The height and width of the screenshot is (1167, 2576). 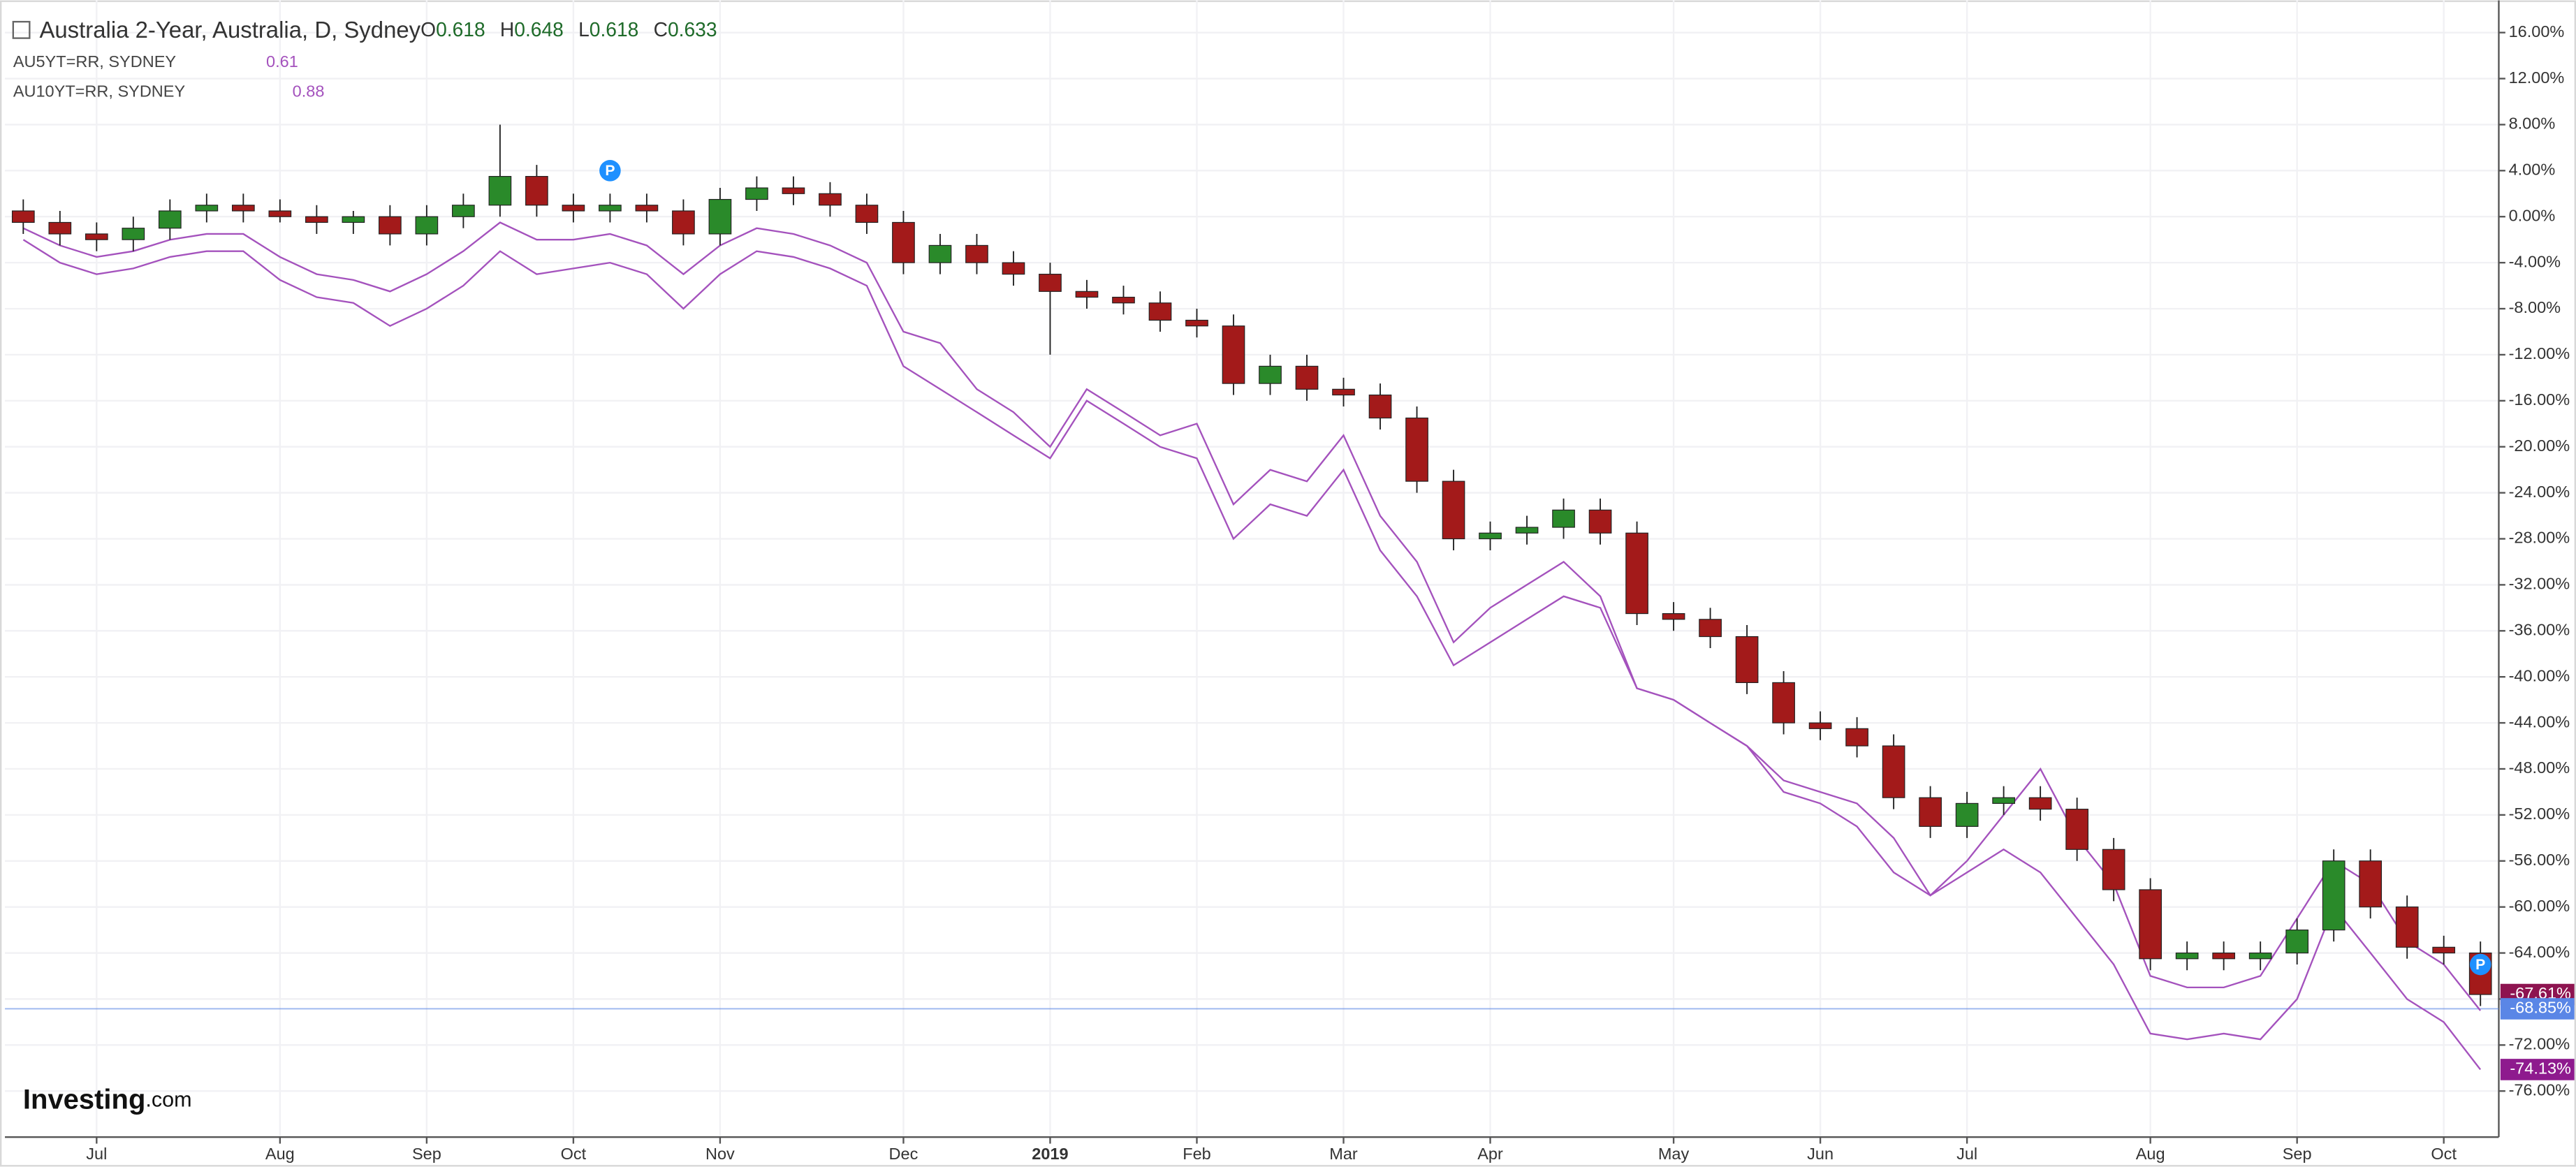 I want to click on logo-suffix: .com, so click(x=168, y=1099).